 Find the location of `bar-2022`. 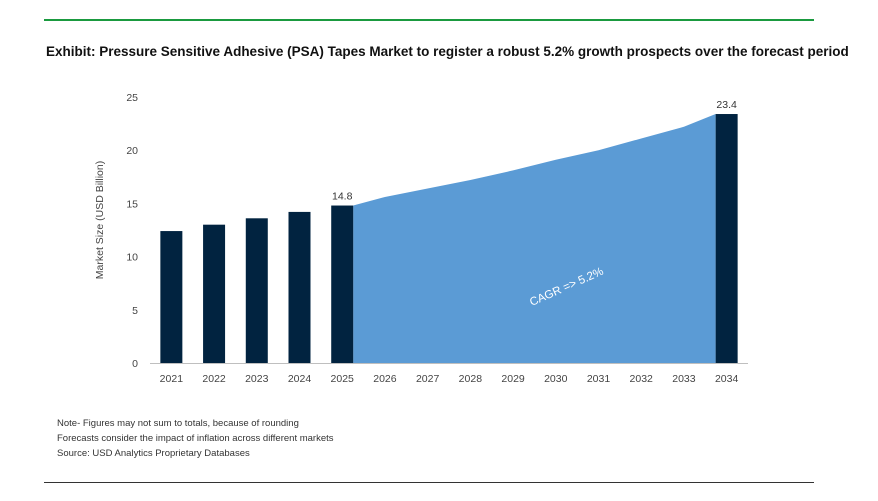

bar-2022 is located at coordinates (214, 293).